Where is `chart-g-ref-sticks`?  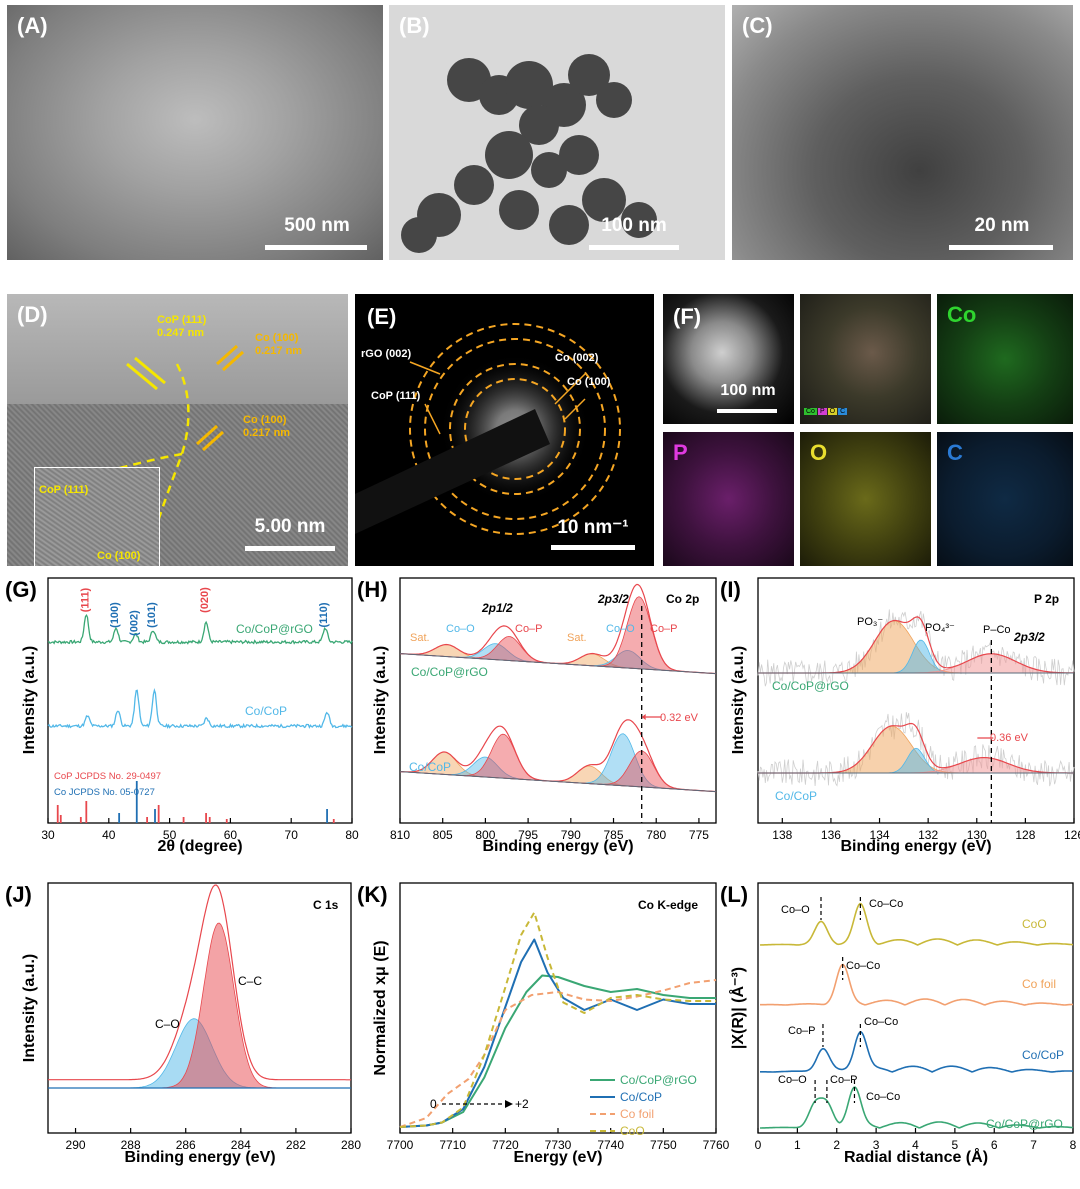
chart-g-ref-sticks is located at coordinates (195, 802).